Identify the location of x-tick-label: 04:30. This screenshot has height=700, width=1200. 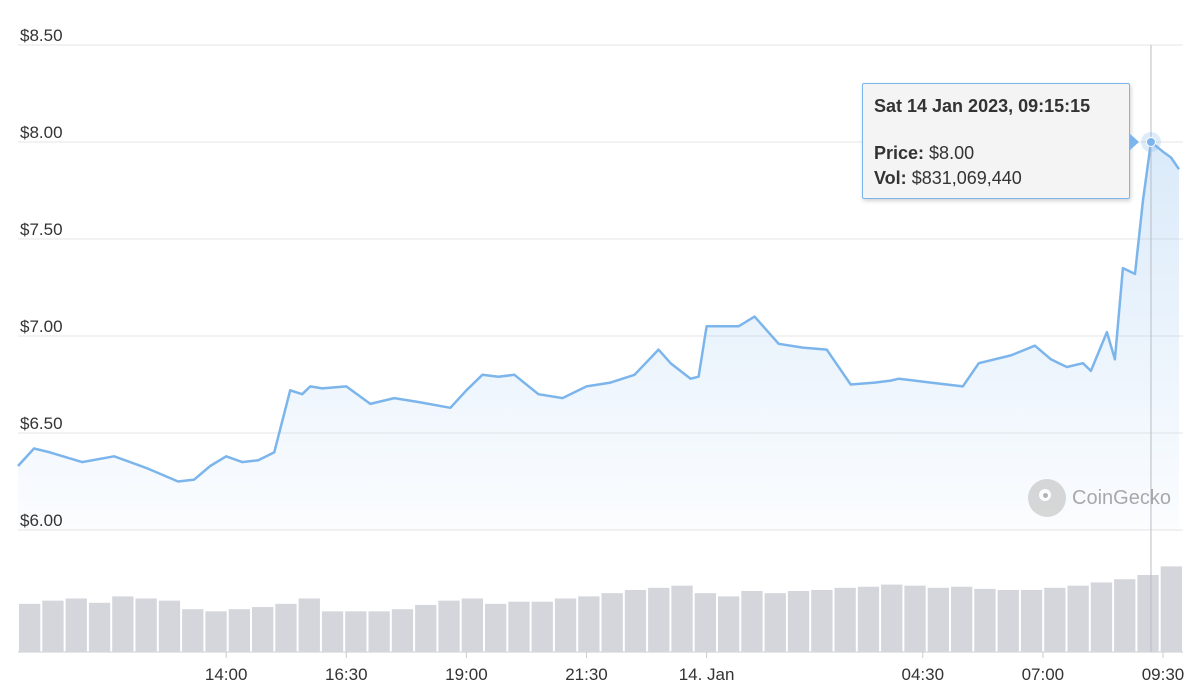
(923, 674).